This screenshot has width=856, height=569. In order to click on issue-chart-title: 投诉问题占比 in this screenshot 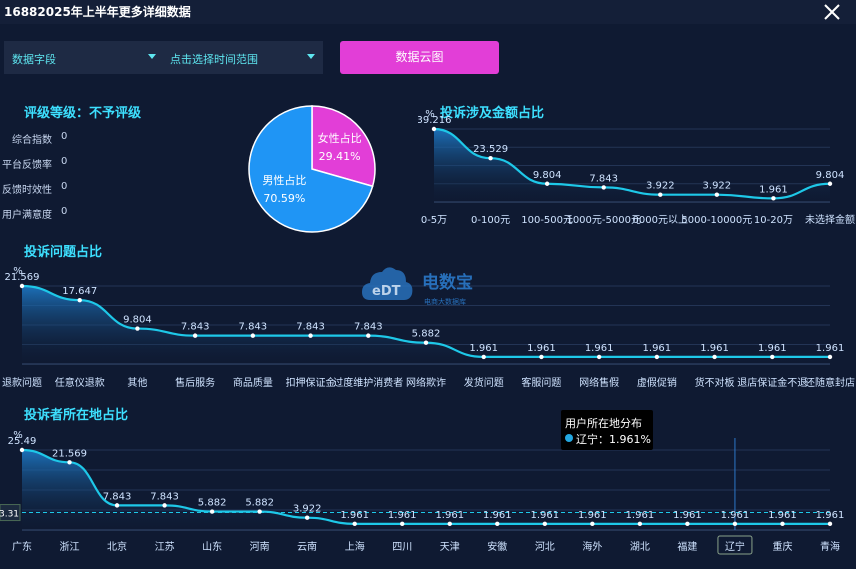, I will do `click(63, 252)`.